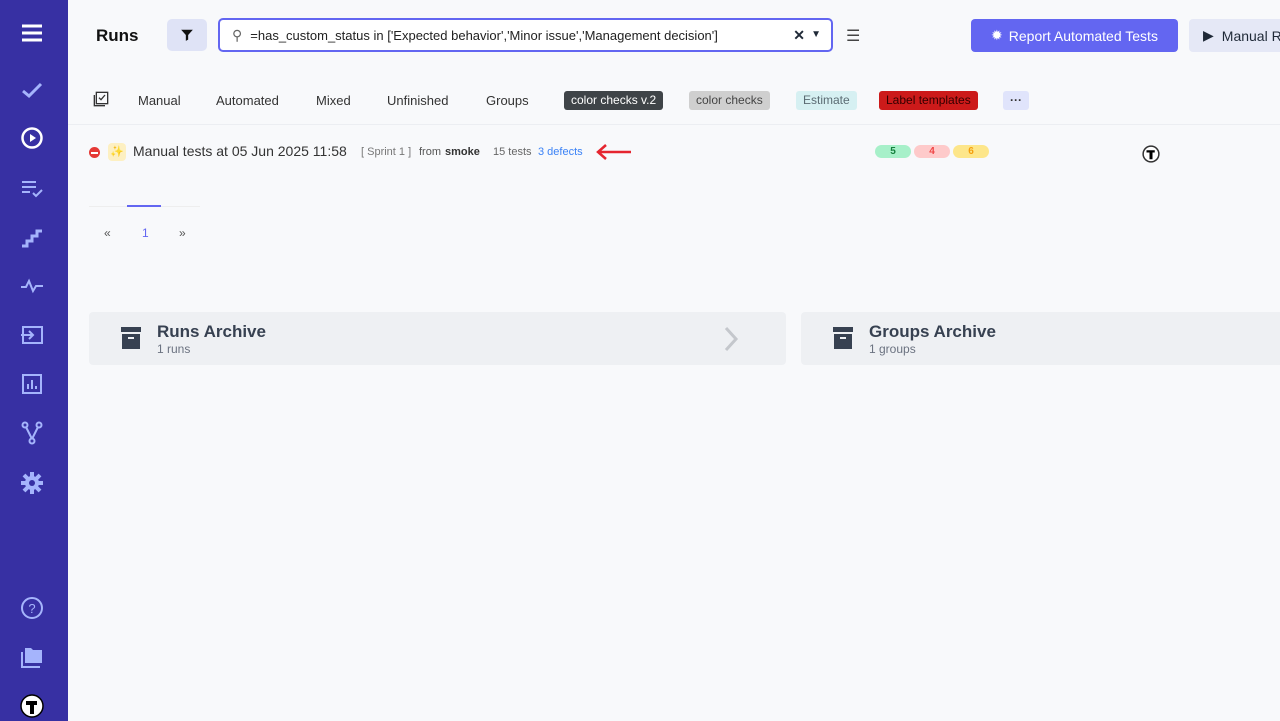 The height and width of the screenshot is (721, 1280). What do you see at coordinates (932, 151) in the screenshot?
I see `failed-count-badge: 4` at bounding box center [932, 151].